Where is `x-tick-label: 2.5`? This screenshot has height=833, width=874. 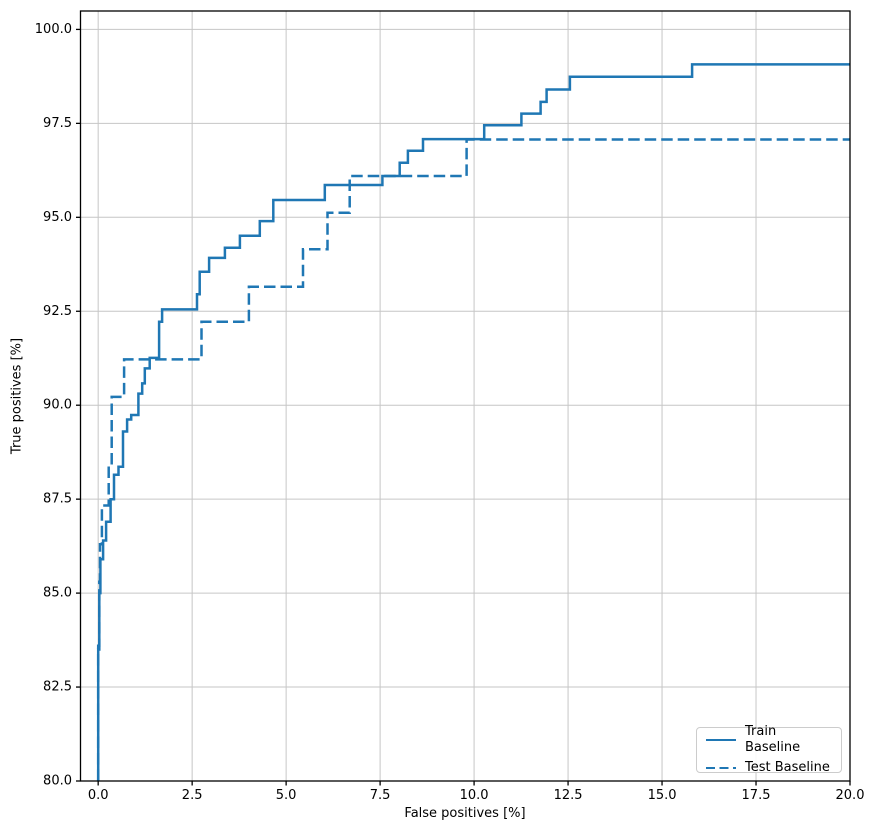 x-tick-label: 2.5 is located at coordinates (192, 795).